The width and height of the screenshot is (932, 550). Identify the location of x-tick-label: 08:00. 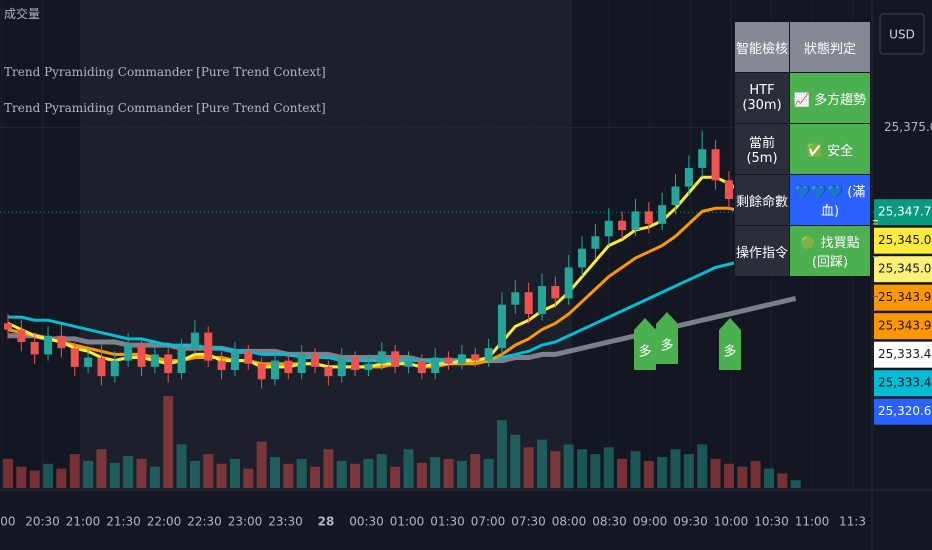
(569, 522).